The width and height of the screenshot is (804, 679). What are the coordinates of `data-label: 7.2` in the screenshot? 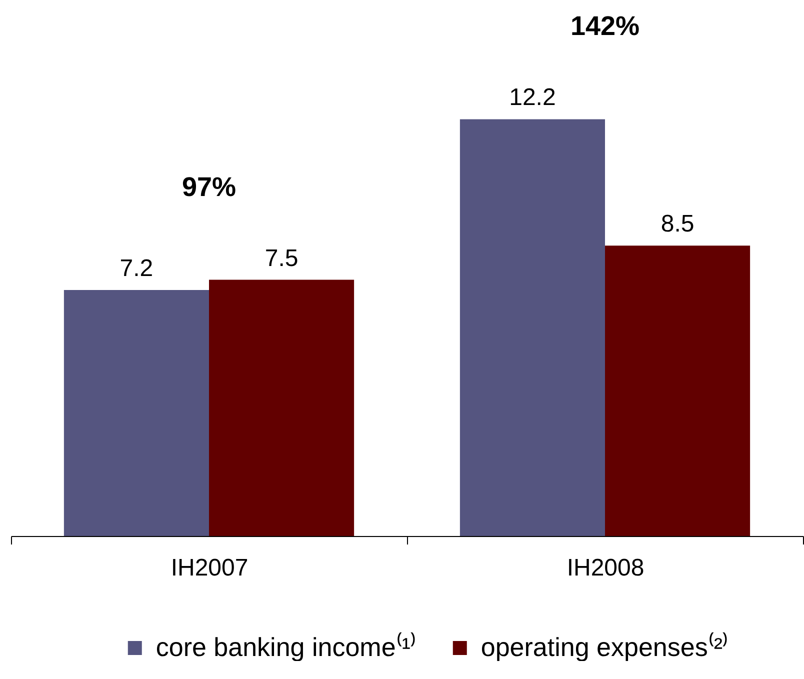 It's located at (137, 268).